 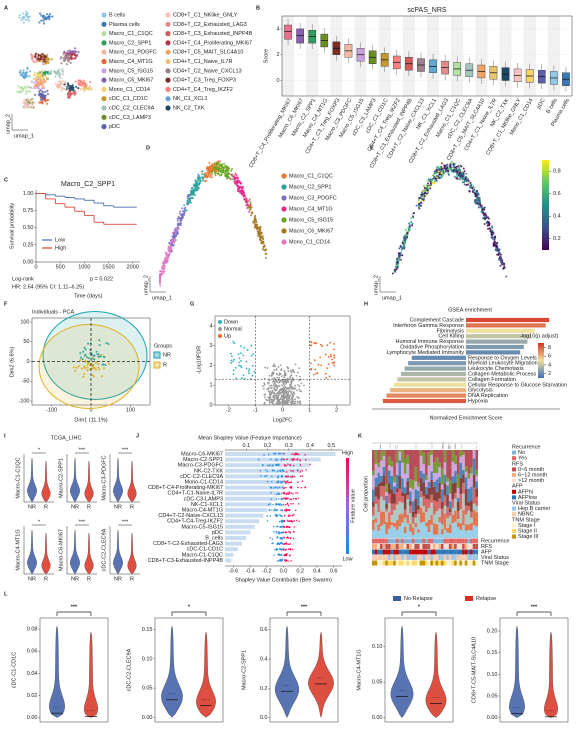 What do you see at coordinates (203, 460) in the screenshot?
I see `y-tick-label: Macro-C2-SPP1` at bounding box center [203, 460].